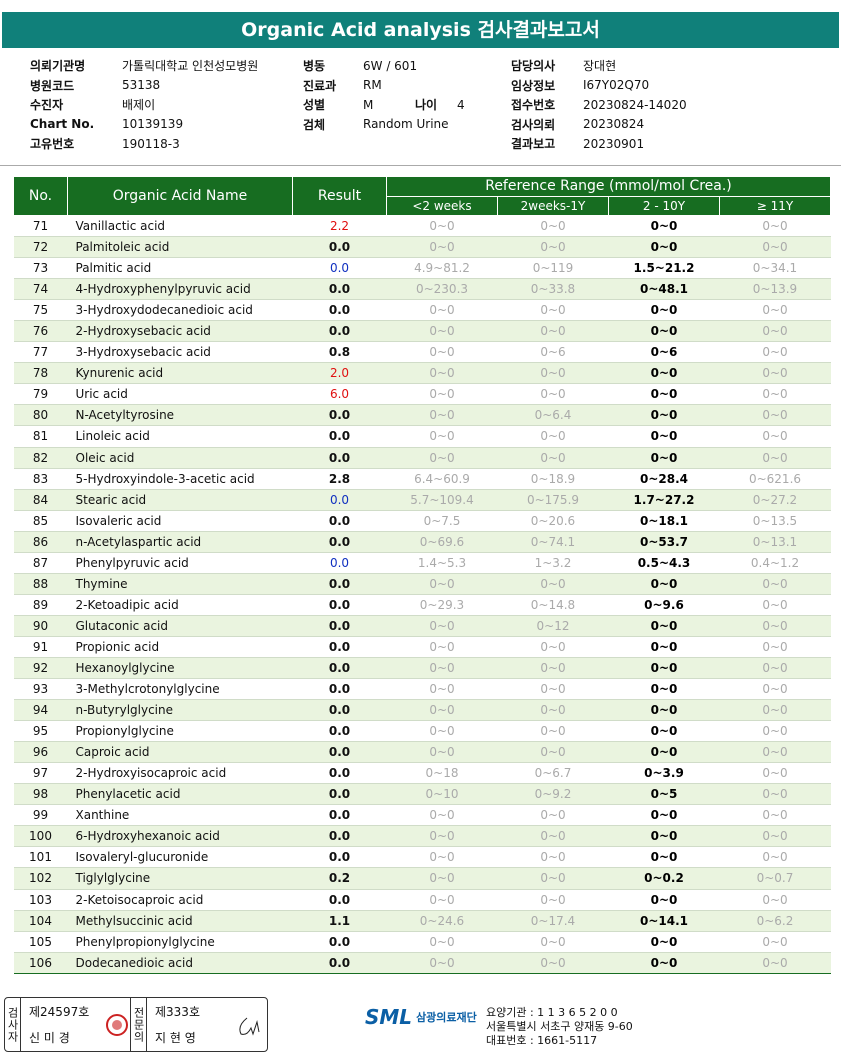 Image resolution: width=841 pixels, height=1062 pixels. I want to click on header-cell: ≥ 11Y, so click(775, 205).